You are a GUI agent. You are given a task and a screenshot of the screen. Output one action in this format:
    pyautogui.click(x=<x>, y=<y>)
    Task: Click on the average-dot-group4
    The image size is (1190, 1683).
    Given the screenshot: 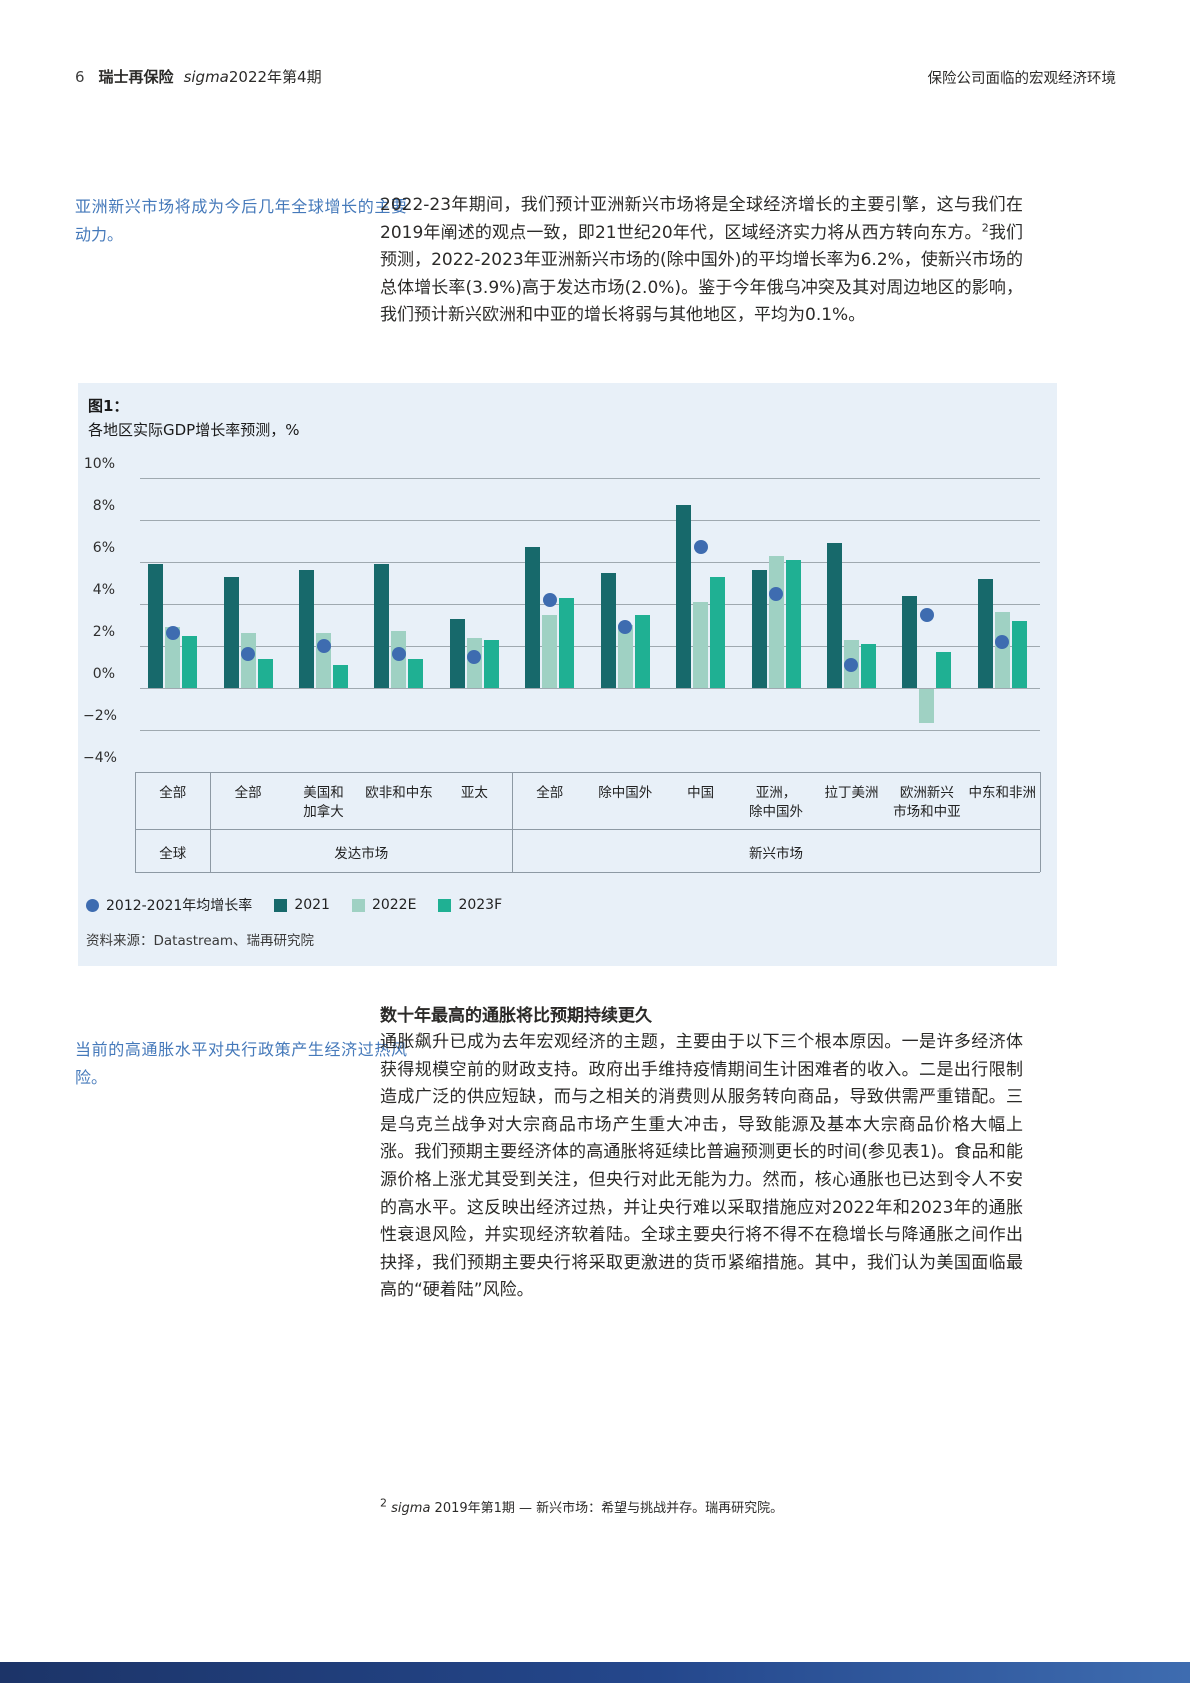 What is the action you would take?
    pyautogui.click(x=398, y=654)
    